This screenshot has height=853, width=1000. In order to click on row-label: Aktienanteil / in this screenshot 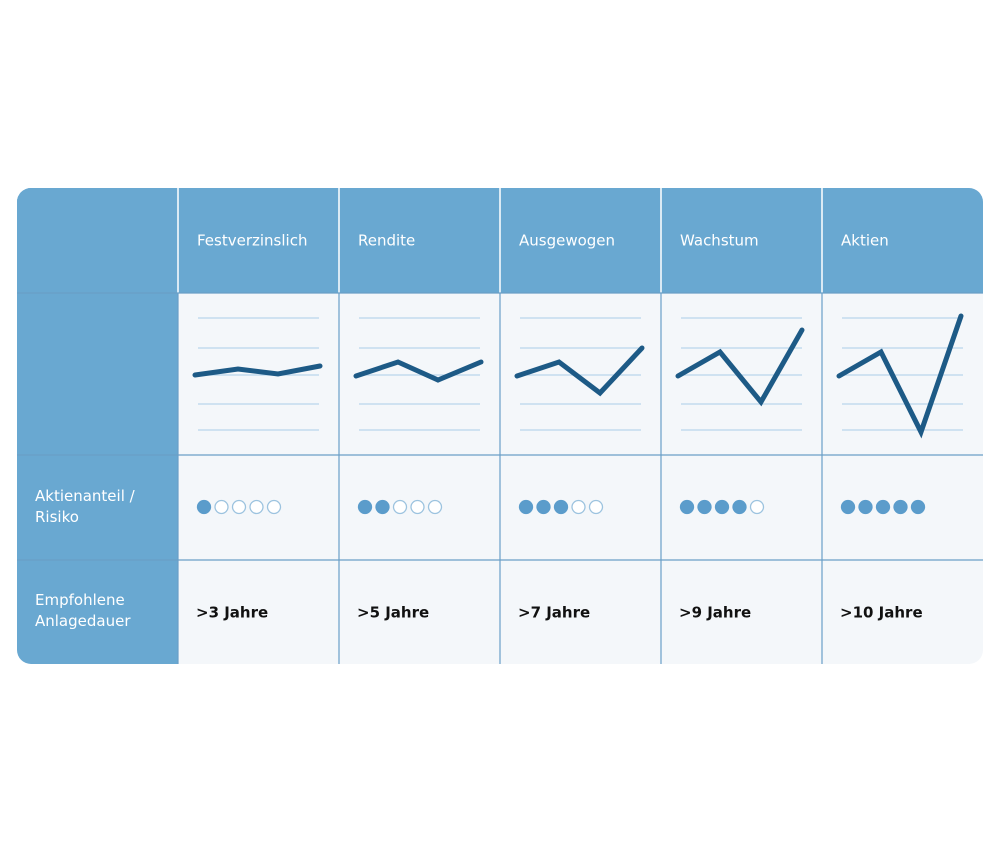, I will do `click(85, 496)`.